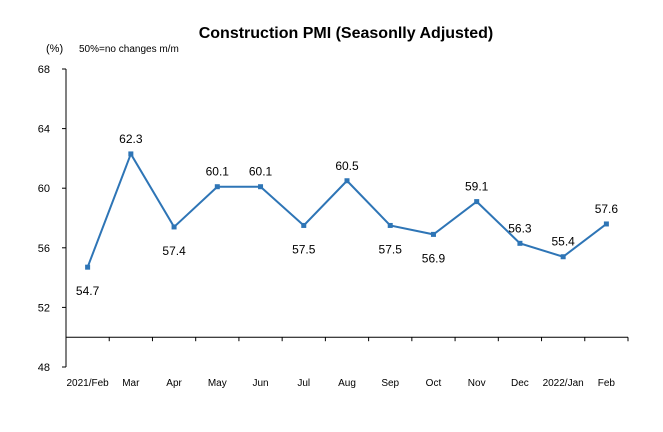 The width and height of the screenshot is (663, 432). I want to click on x-tick-label: 2021/Feb, so click(87, 383).